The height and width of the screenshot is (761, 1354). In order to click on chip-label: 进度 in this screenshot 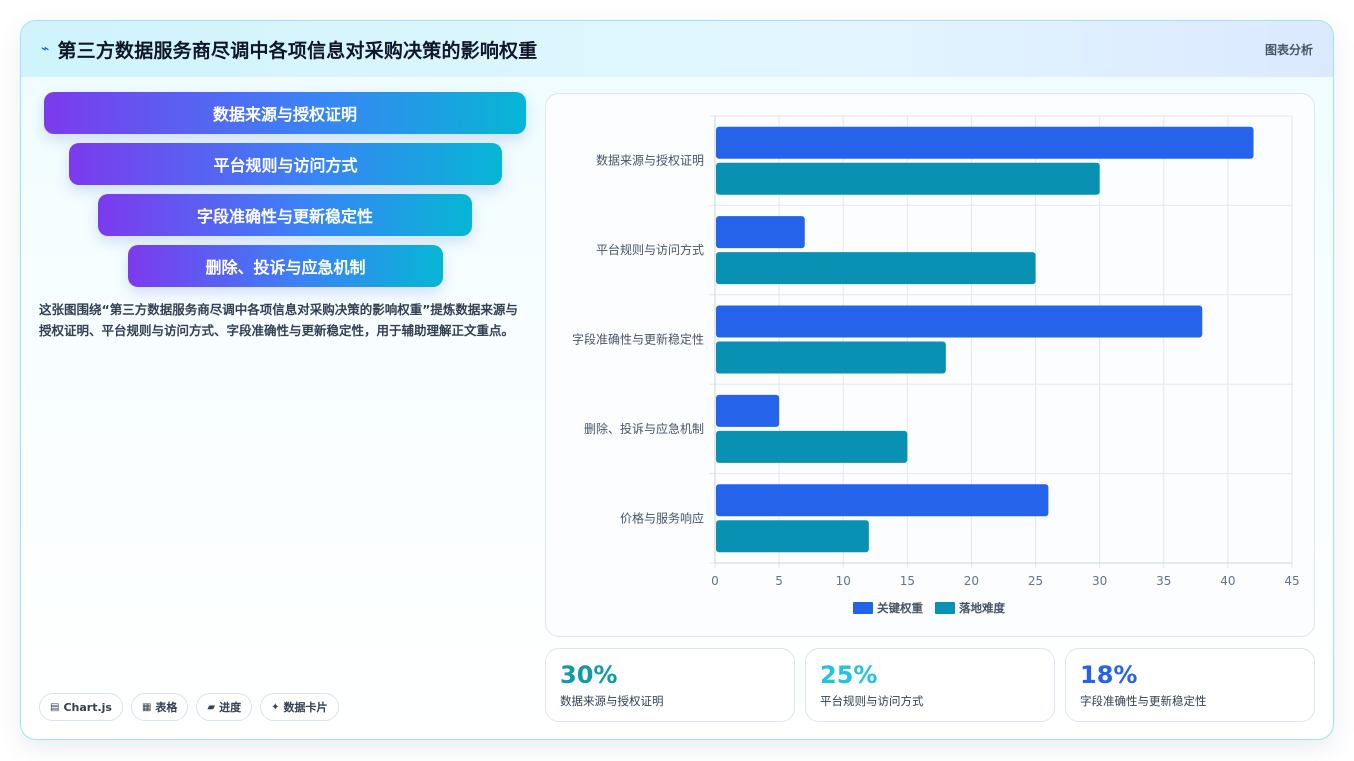, I will do `click(230, 707)`.